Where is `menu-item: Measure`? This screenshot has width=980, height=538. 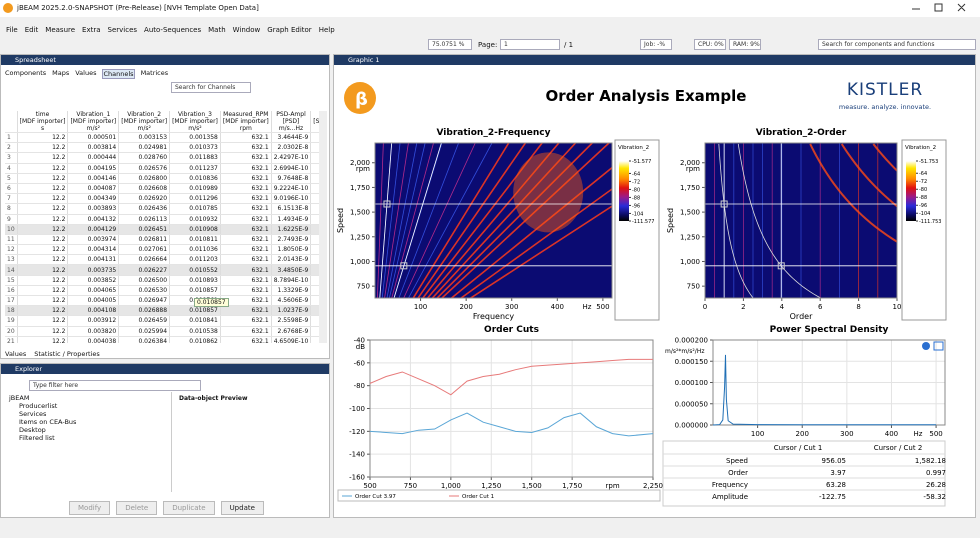
menu-item: Measure is located at coordinates (60, 30).